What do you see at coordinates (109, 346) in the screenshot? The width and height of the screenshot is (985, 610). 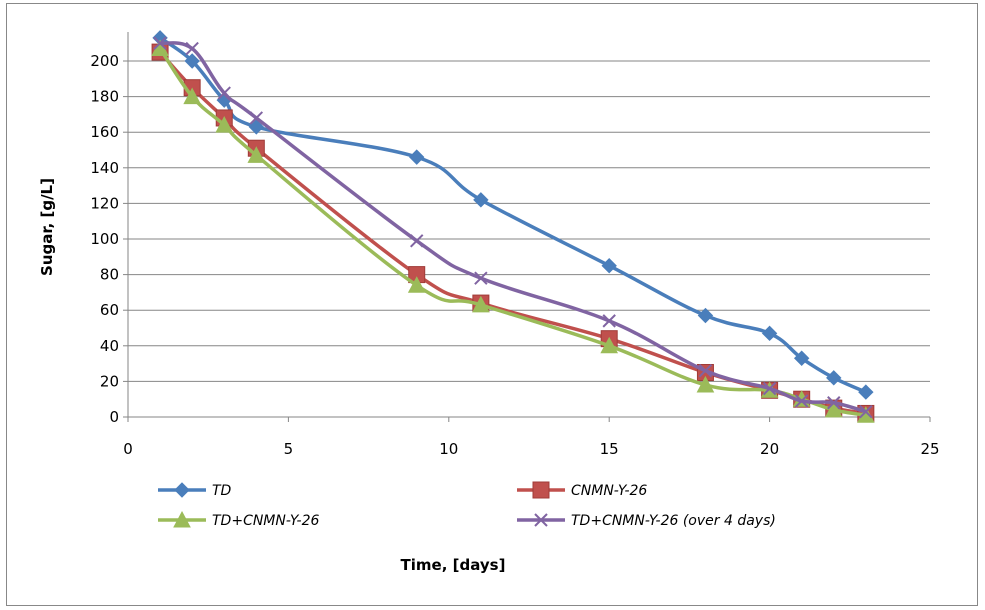 I see `y-tick-label: 40` at bounding box center [109, 346].